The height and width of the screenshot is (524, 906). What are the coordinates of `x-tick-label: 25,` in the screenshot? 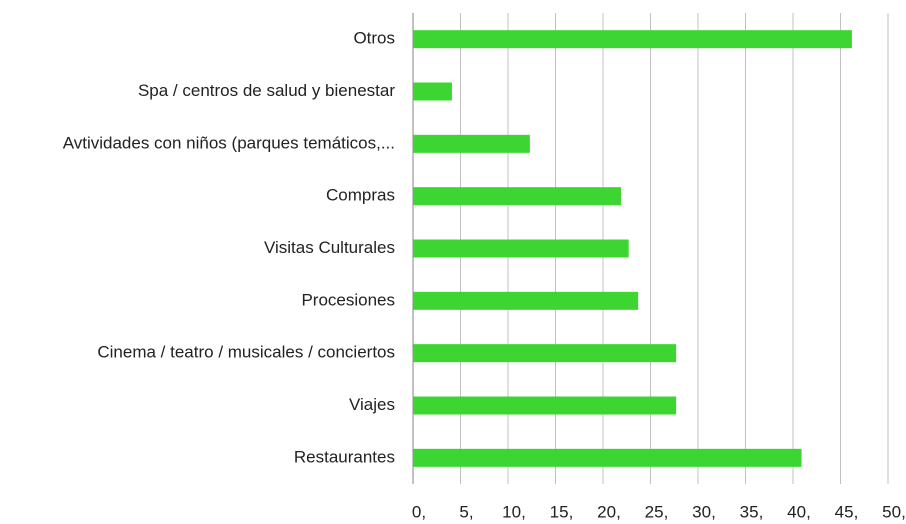 It's located at (657, 511).